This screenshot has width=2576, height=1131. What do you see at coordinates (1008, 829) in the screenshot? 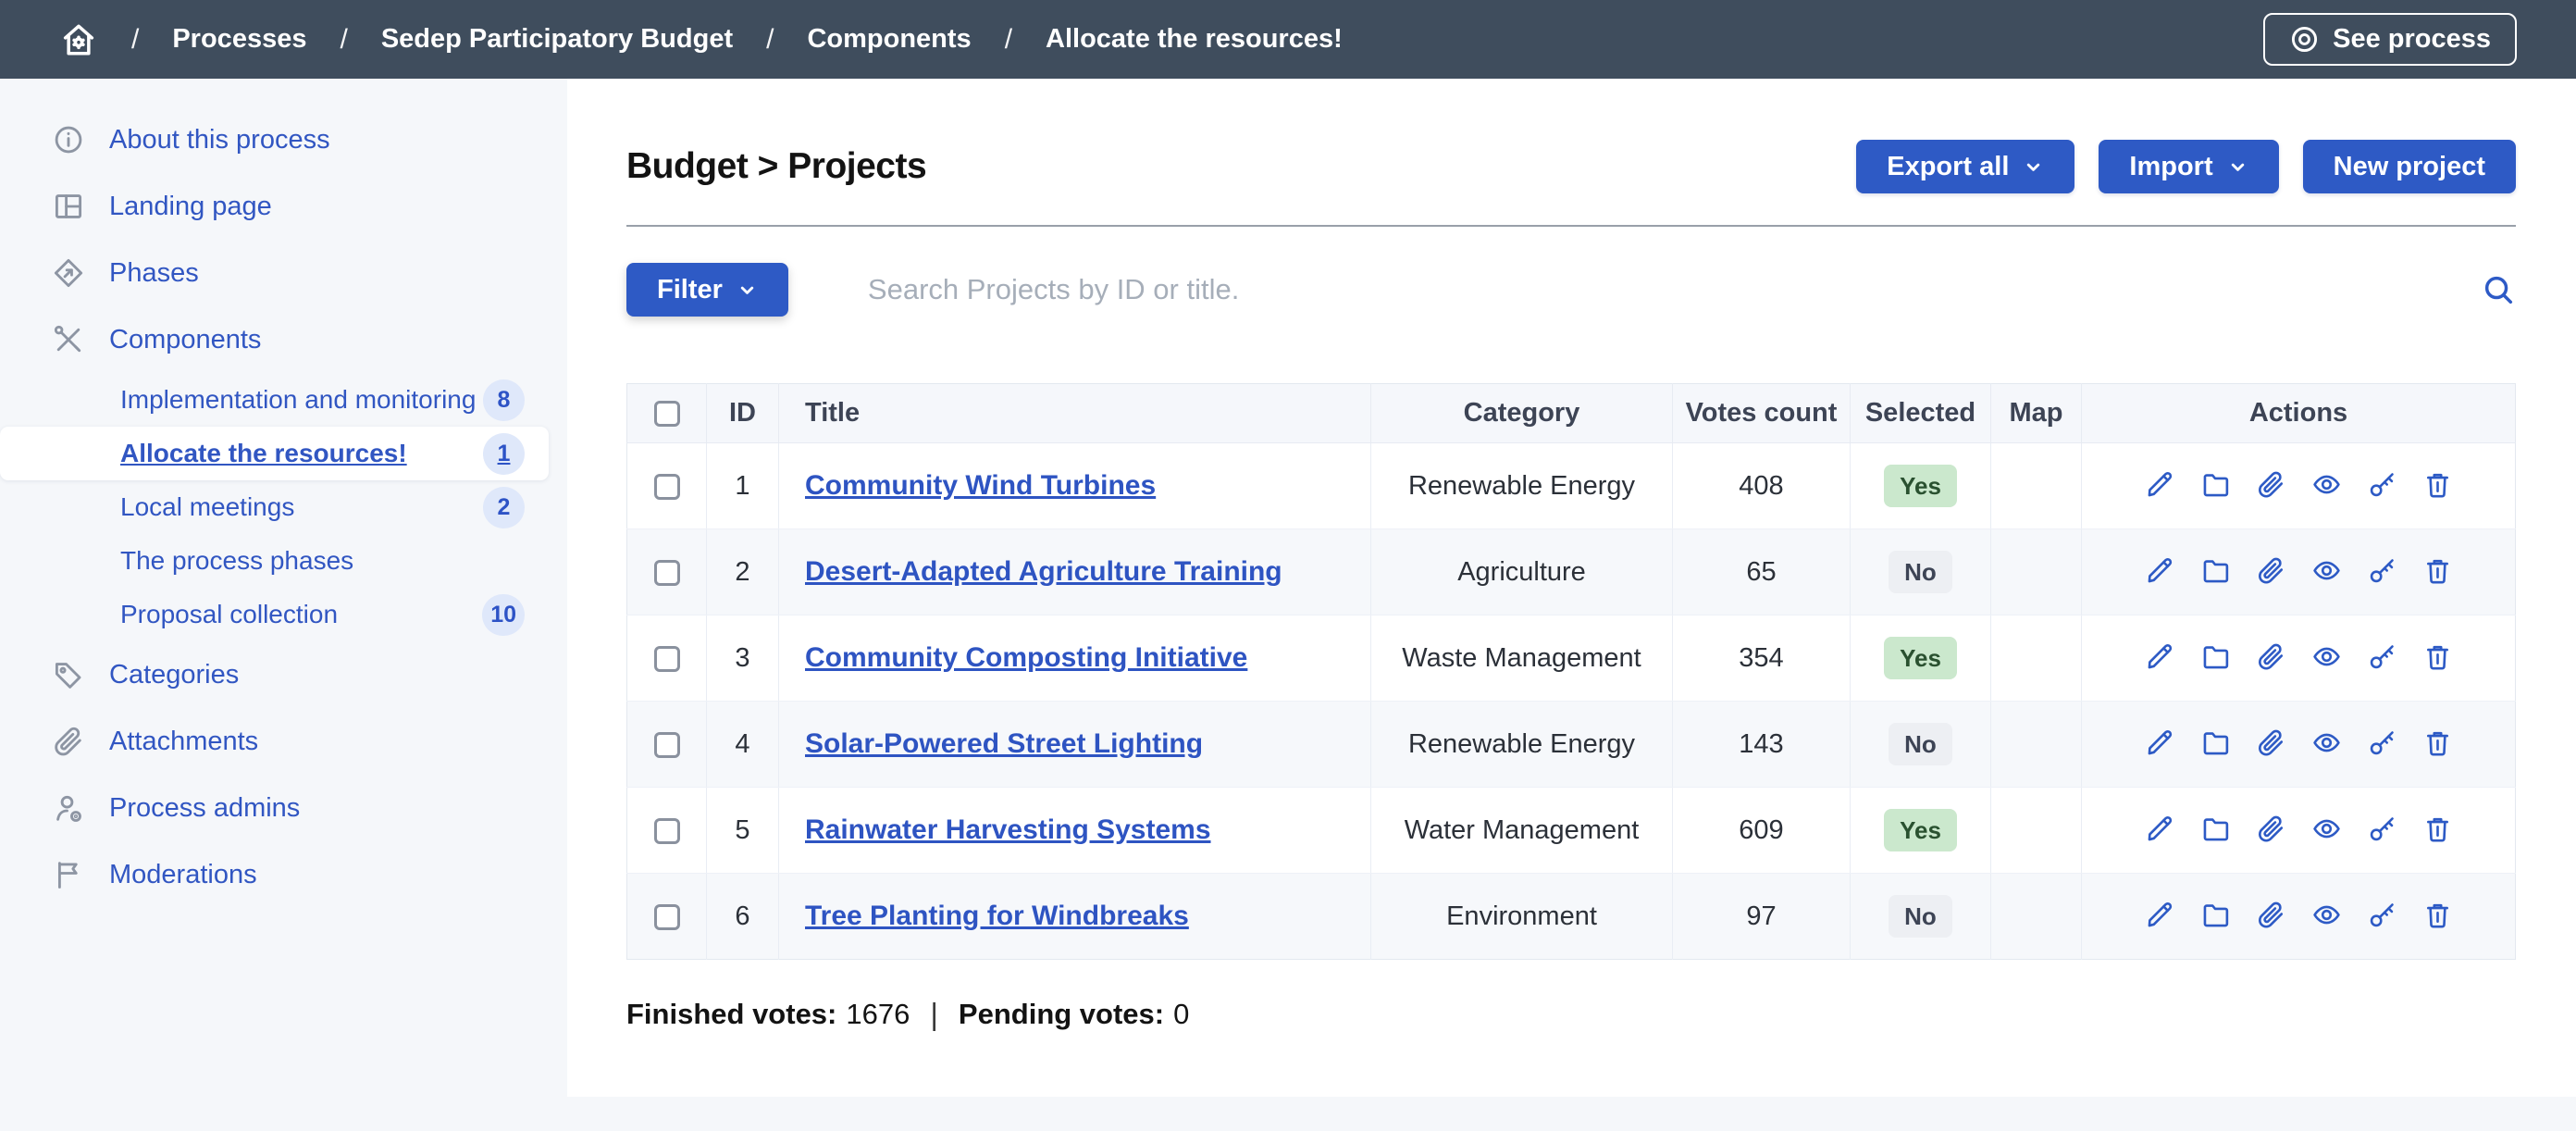
I see `project-title-link: Rainwater Harvesting Systems` at bounding box center [1008, 829].